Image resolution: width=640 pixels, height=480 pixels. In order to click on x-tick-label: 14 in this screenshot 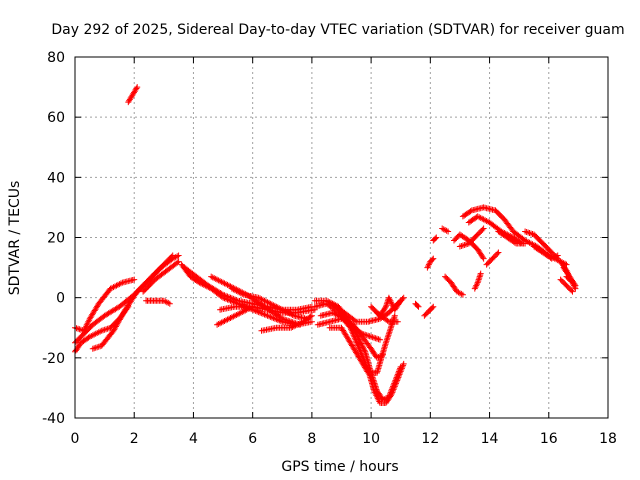, I will do `click(490, 439)`.